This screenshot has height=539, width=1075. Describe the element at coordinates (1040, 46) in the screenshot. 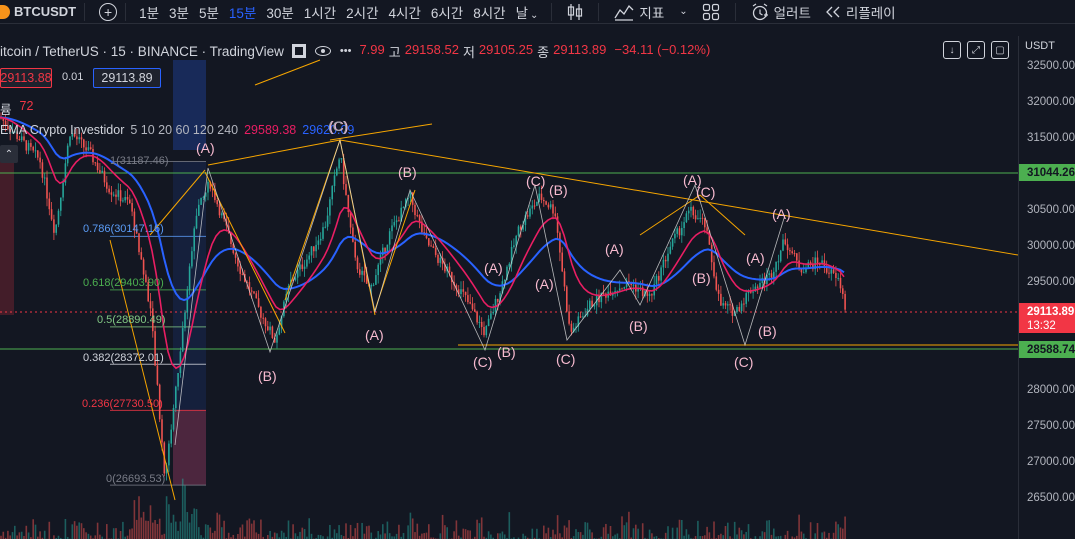

I see `currency-selector: USDT` at that location.